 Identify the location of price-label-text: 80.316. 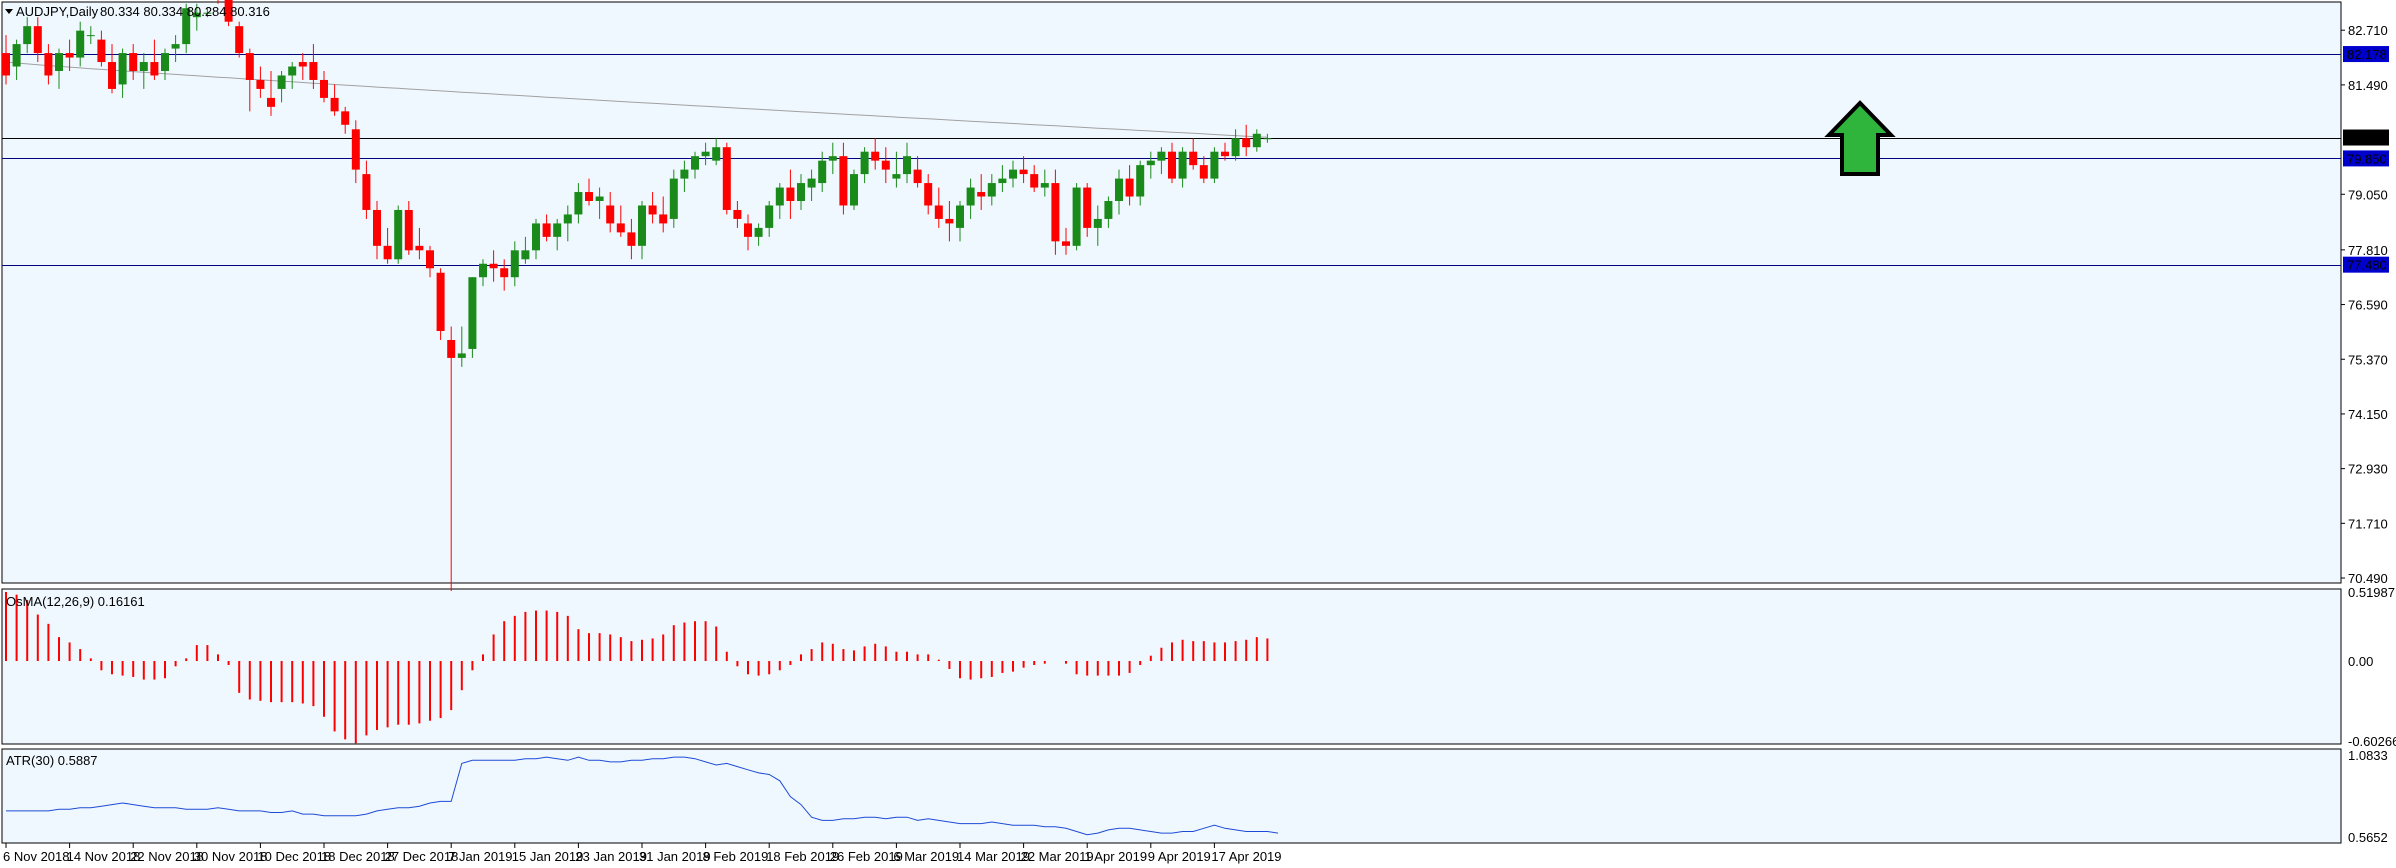
(2367, 138).